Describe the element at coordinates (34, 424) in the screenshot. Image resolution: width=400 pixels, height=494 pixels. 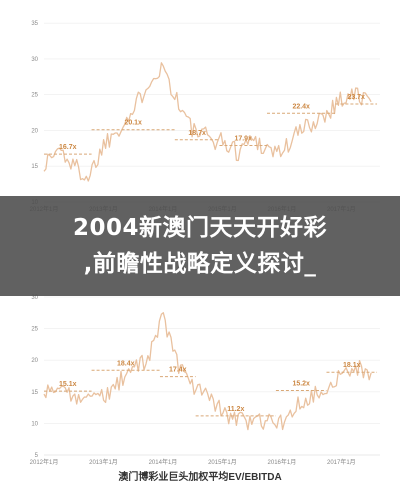
I see `y-tick-label: 10` at that location.